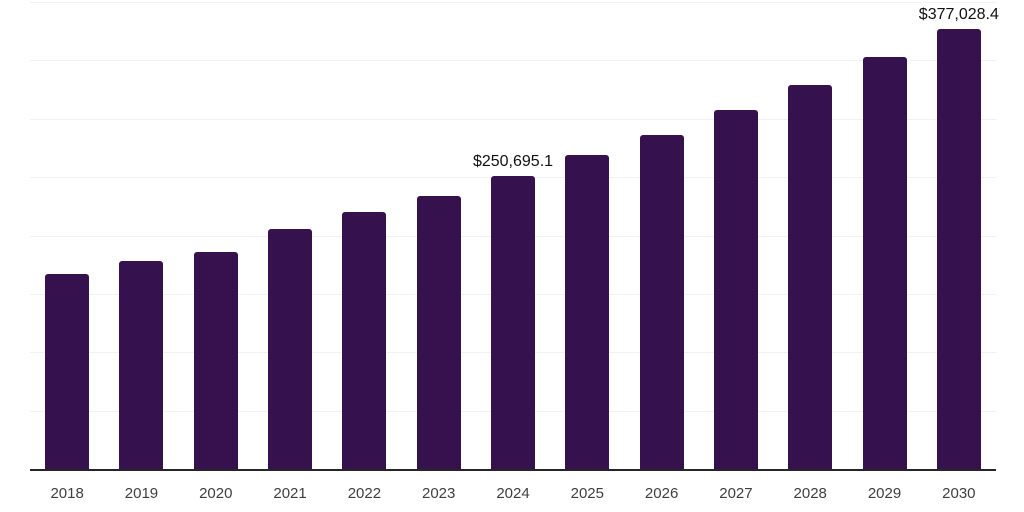 The width and height of the screenshot is (1024, 512). What do you see at coordinates (141, 364) in the screenshot?
I see `bar-2019` at bounding box center [141, 364].